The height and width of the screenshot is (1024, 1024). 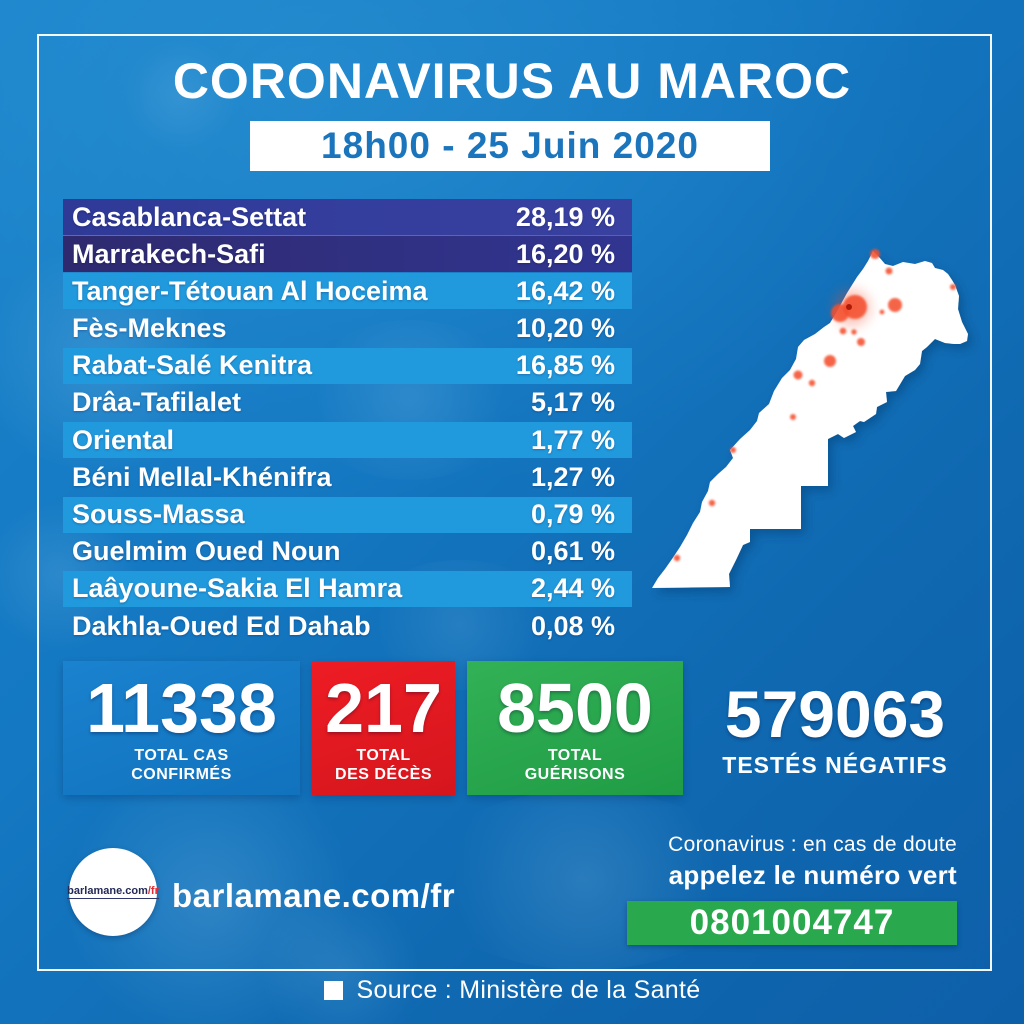 What do you see at coordinates (202, 476) in the screenshot?
I see `region-name: Béni Mellal-Khénifra` at bounding box center [202, 476].